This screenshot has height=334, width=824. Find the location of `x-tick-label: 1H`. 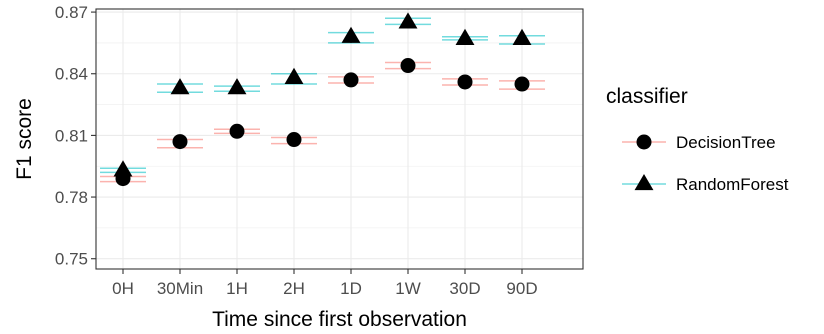

x-tick-label: 1H is located at coordinates (237, 288).